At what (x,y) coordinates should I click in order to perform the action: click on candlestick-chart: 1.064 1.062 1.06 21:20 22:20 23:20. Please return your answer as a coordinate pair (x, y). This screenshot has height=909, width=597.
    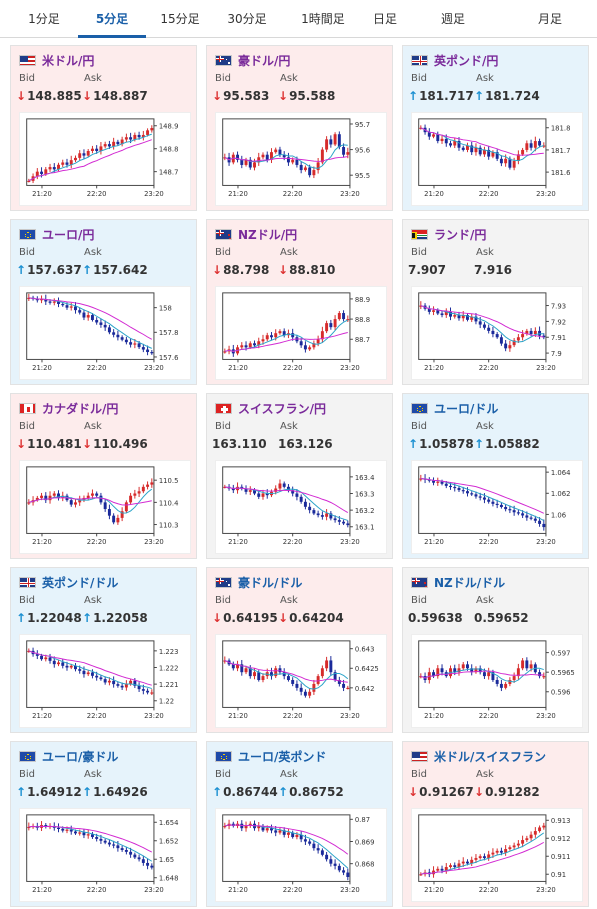
    Looking at the image, I should click on (497, 507).